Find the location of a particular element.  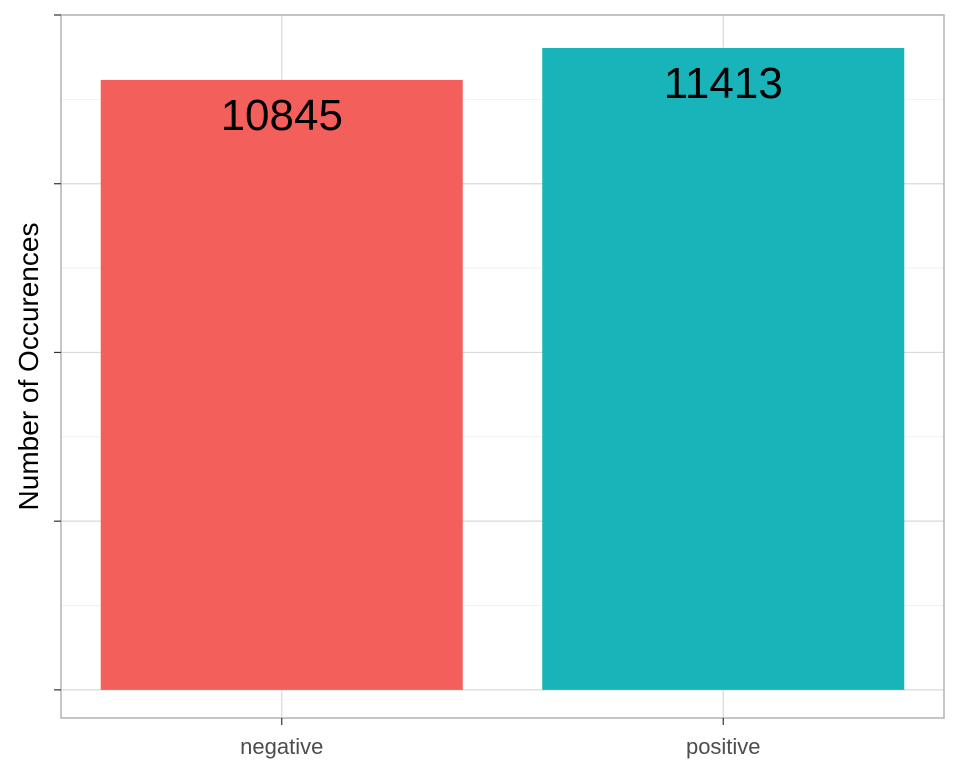

x-tick-label-negative: negative is located at coordinates (281, 746).